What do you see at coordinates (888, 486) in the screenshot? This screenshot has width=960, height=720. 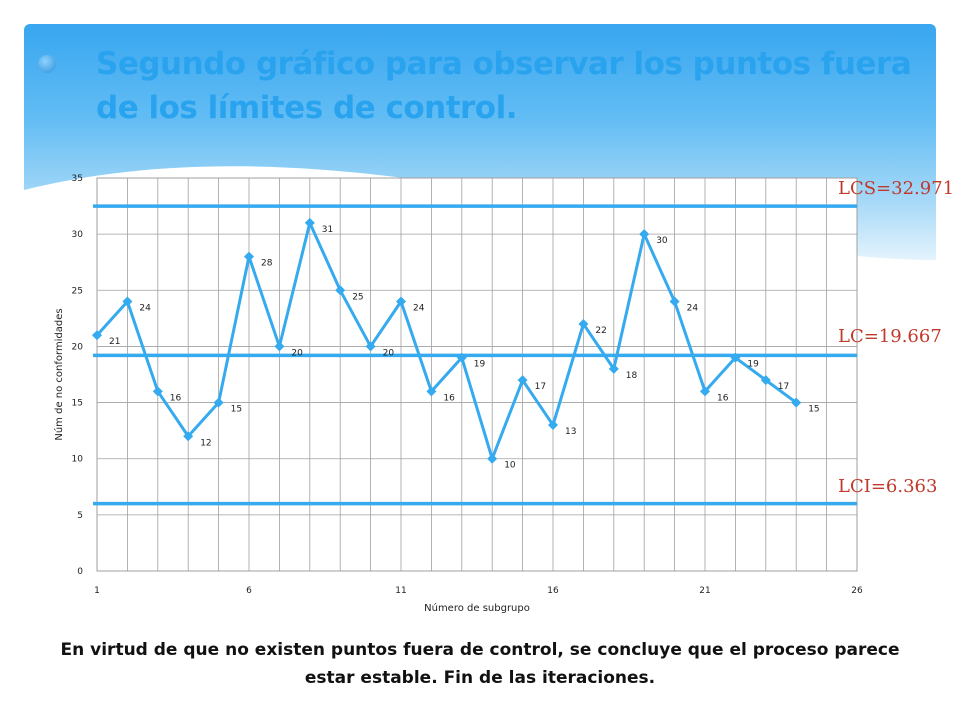 I see `lcl-label: LCI=6.363` at bounding box center [888, 486].